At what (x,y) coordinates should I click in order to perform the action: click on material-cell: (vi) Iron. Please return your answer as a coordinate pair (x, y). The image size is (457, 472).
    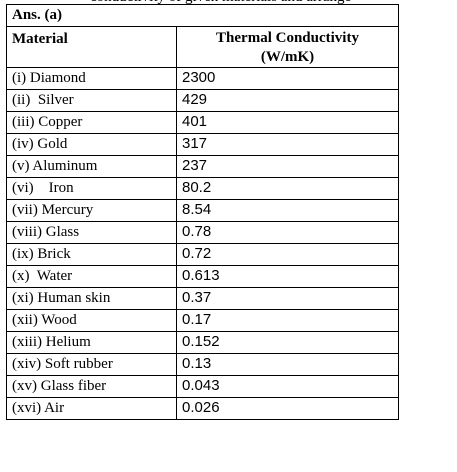
    Looking at the image, I should click on (91, 188).